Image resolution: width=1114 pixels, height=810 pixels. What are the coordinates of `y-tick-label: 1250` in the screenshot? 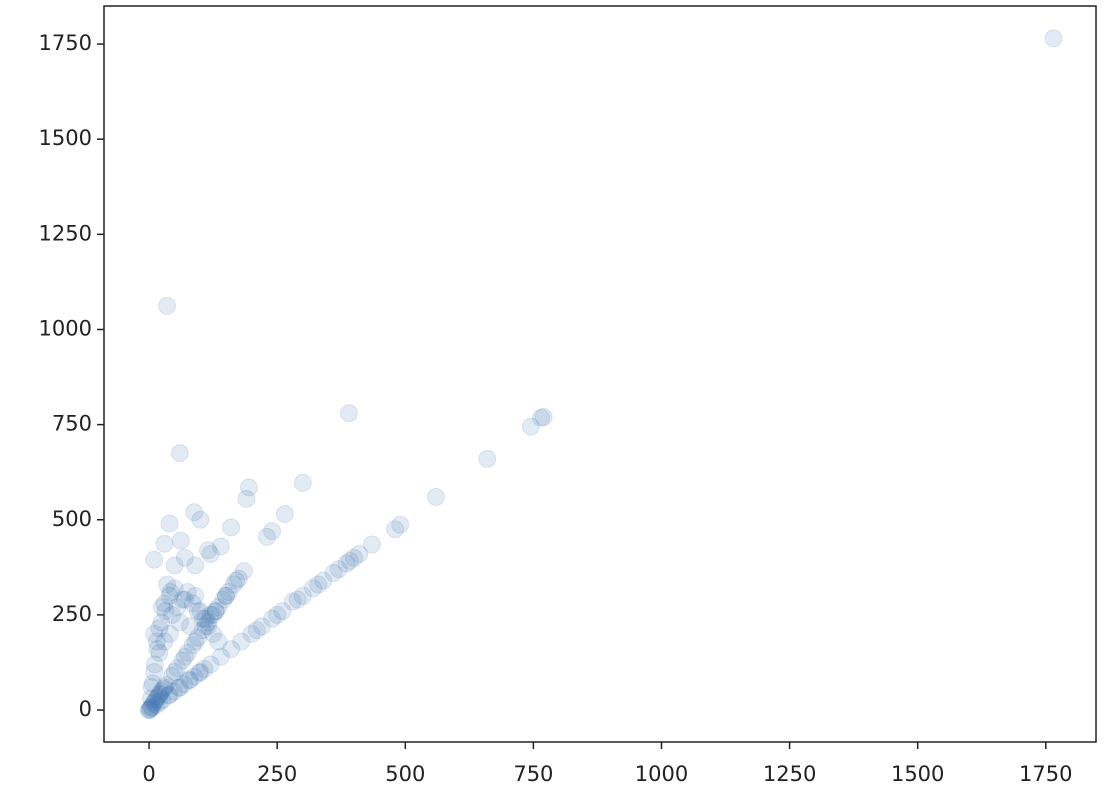 It's located at (65, 233).